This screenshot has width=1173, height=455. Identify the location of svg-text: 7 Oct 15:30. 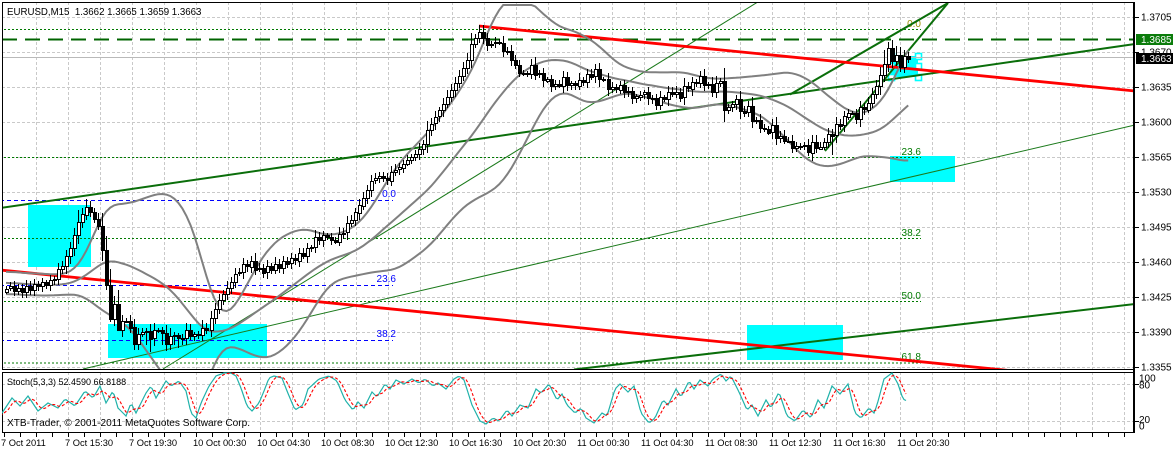
(89, 443).